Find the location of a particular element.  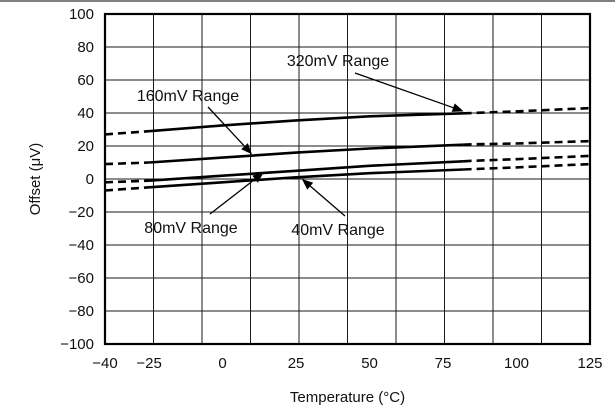

series-40mv-range is located at coordinates (347, 177).